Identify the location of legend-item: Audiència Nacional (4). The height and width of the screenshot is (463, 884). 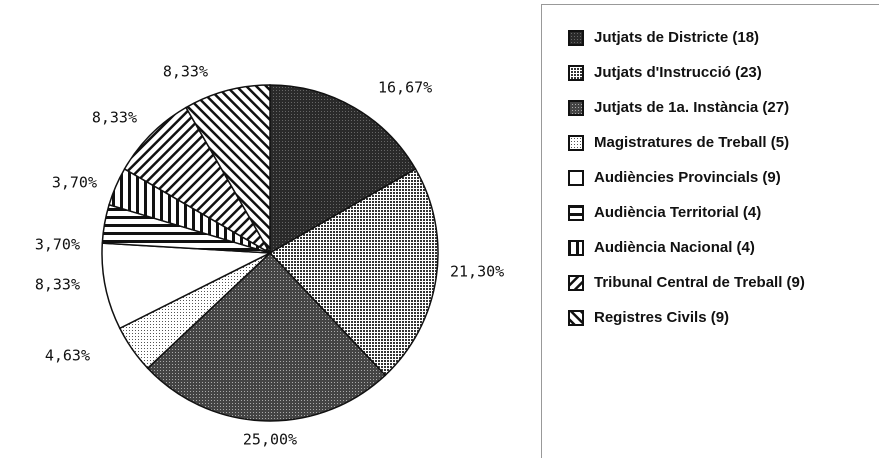
(723, 247).